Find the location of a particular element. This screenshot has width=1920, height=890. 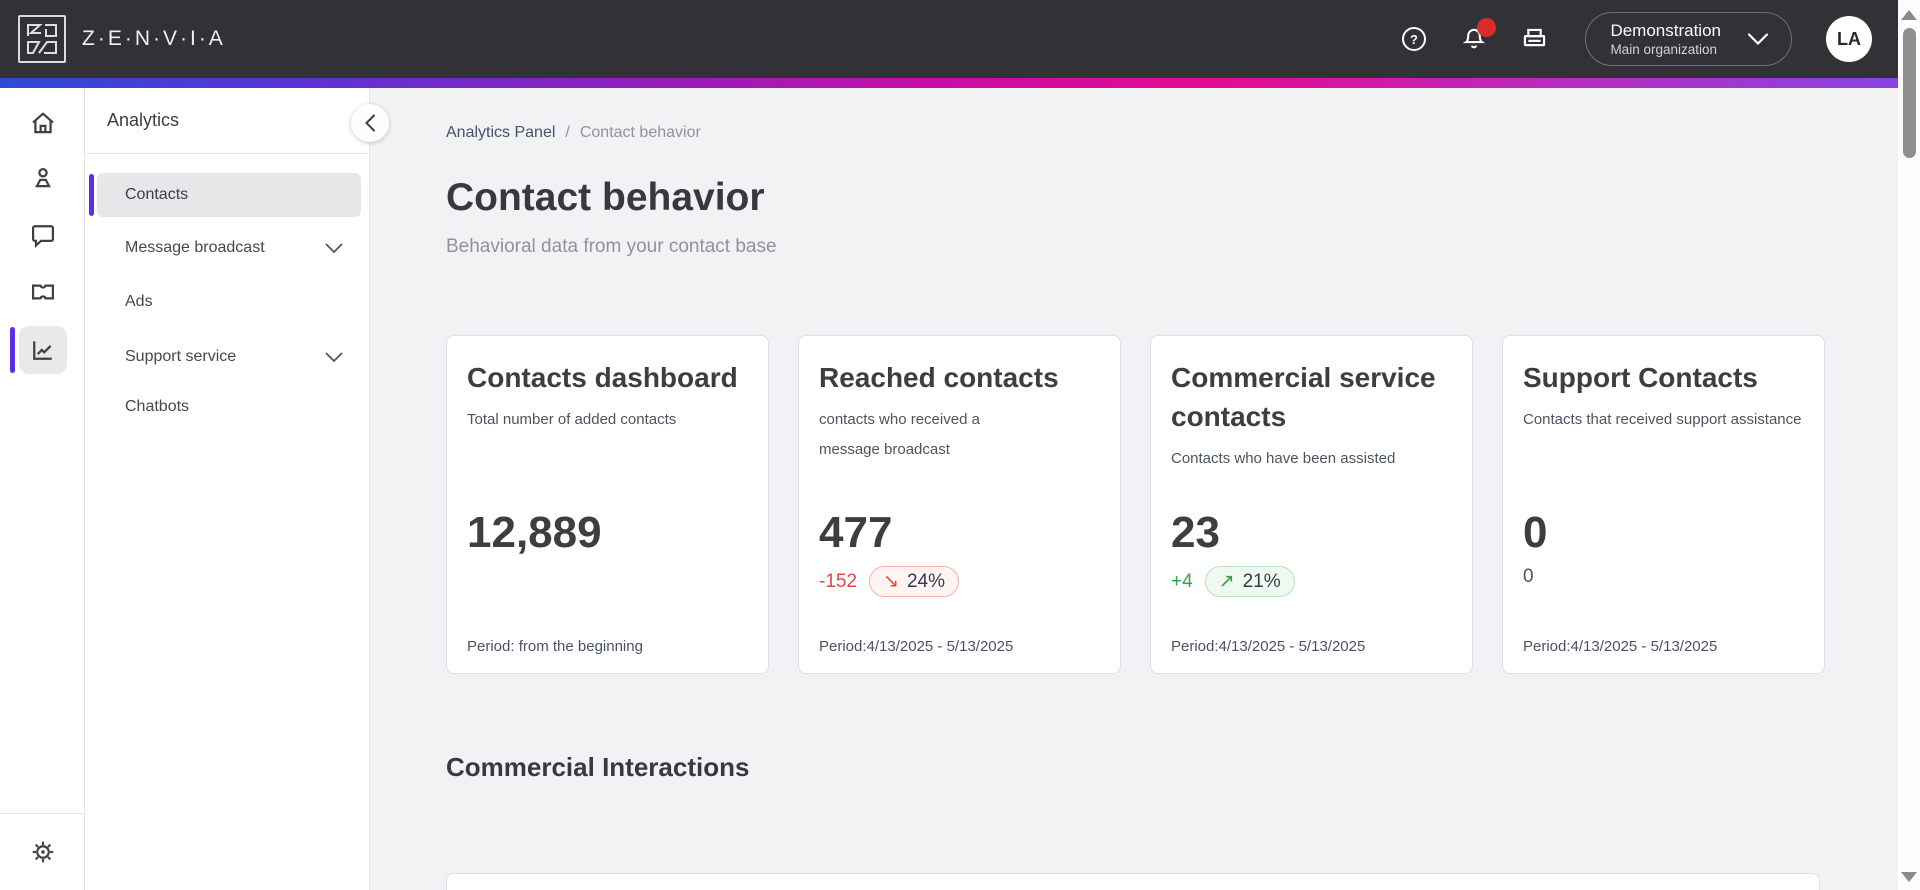

sidebar-item-label: Support service is located at coordinates (181, 356).